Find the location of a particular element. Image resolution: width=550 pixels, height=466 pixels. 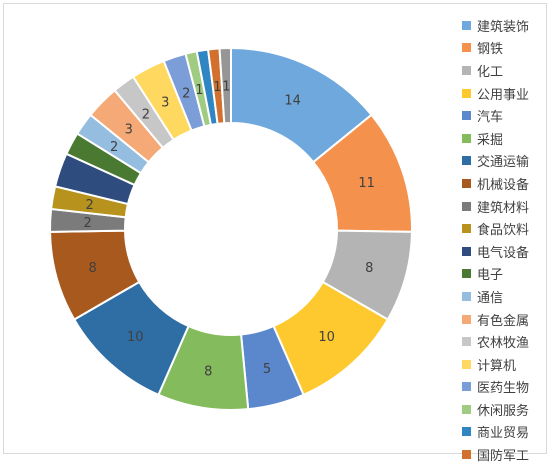

legend-item: 交通运输 is located at coordinates (506, 161).